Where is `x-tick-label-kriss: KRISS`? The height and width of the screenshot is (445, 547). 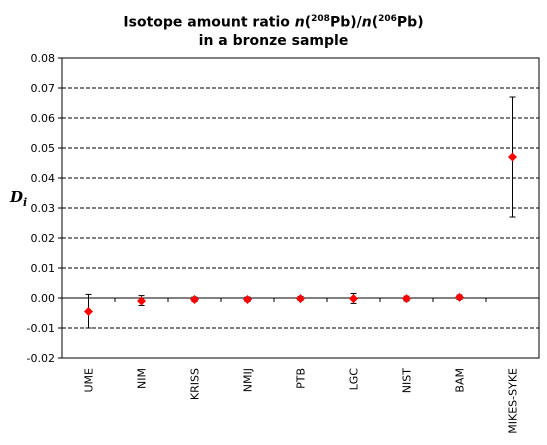 x-tick-label-kriss: KRISS is located at coordinates (195, 384).